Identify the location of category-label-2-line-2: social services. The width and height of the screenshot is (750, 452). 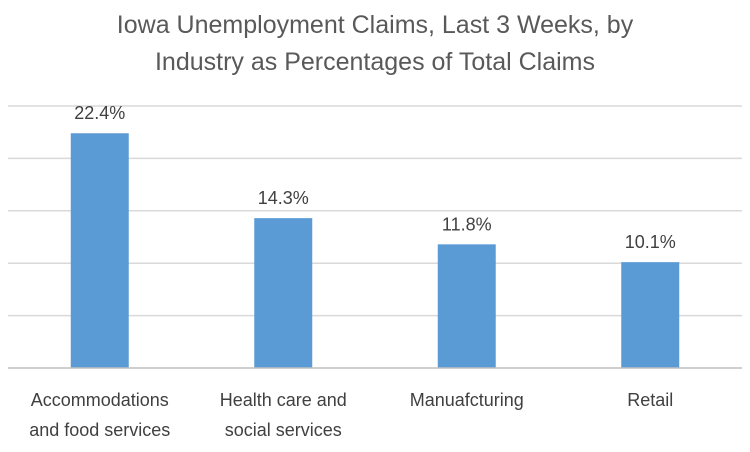
(283, 430).